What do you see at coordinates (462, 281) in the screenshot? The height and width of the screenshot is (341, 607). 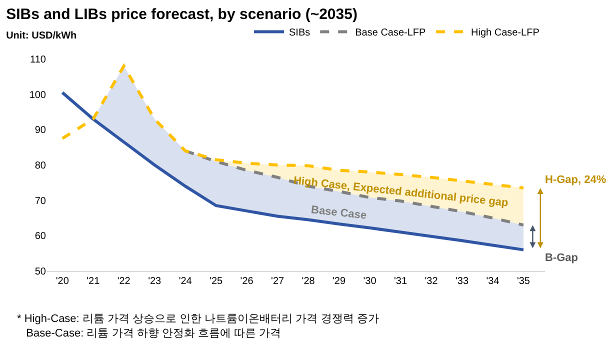 I see `x-tick-label: '33` at bounding box center [462, 281].